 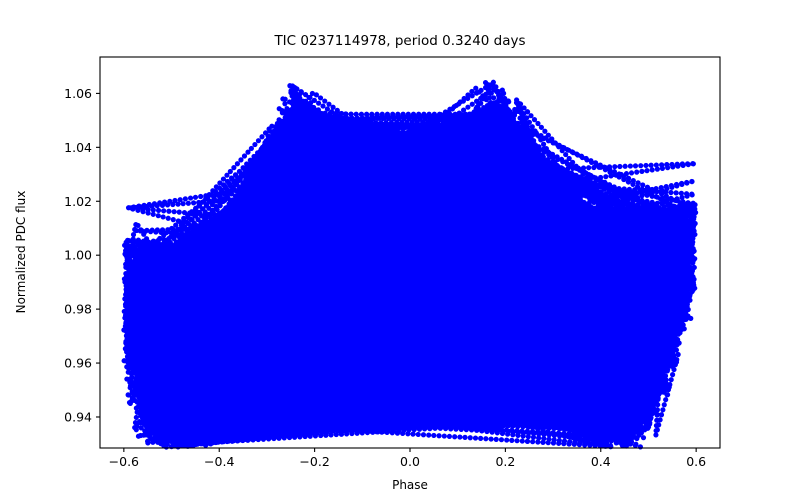 What do you see at coordinates (219, 461) in the screenshot?
I see `x-tick-label: −0.4` at bounding box center [219, 461].